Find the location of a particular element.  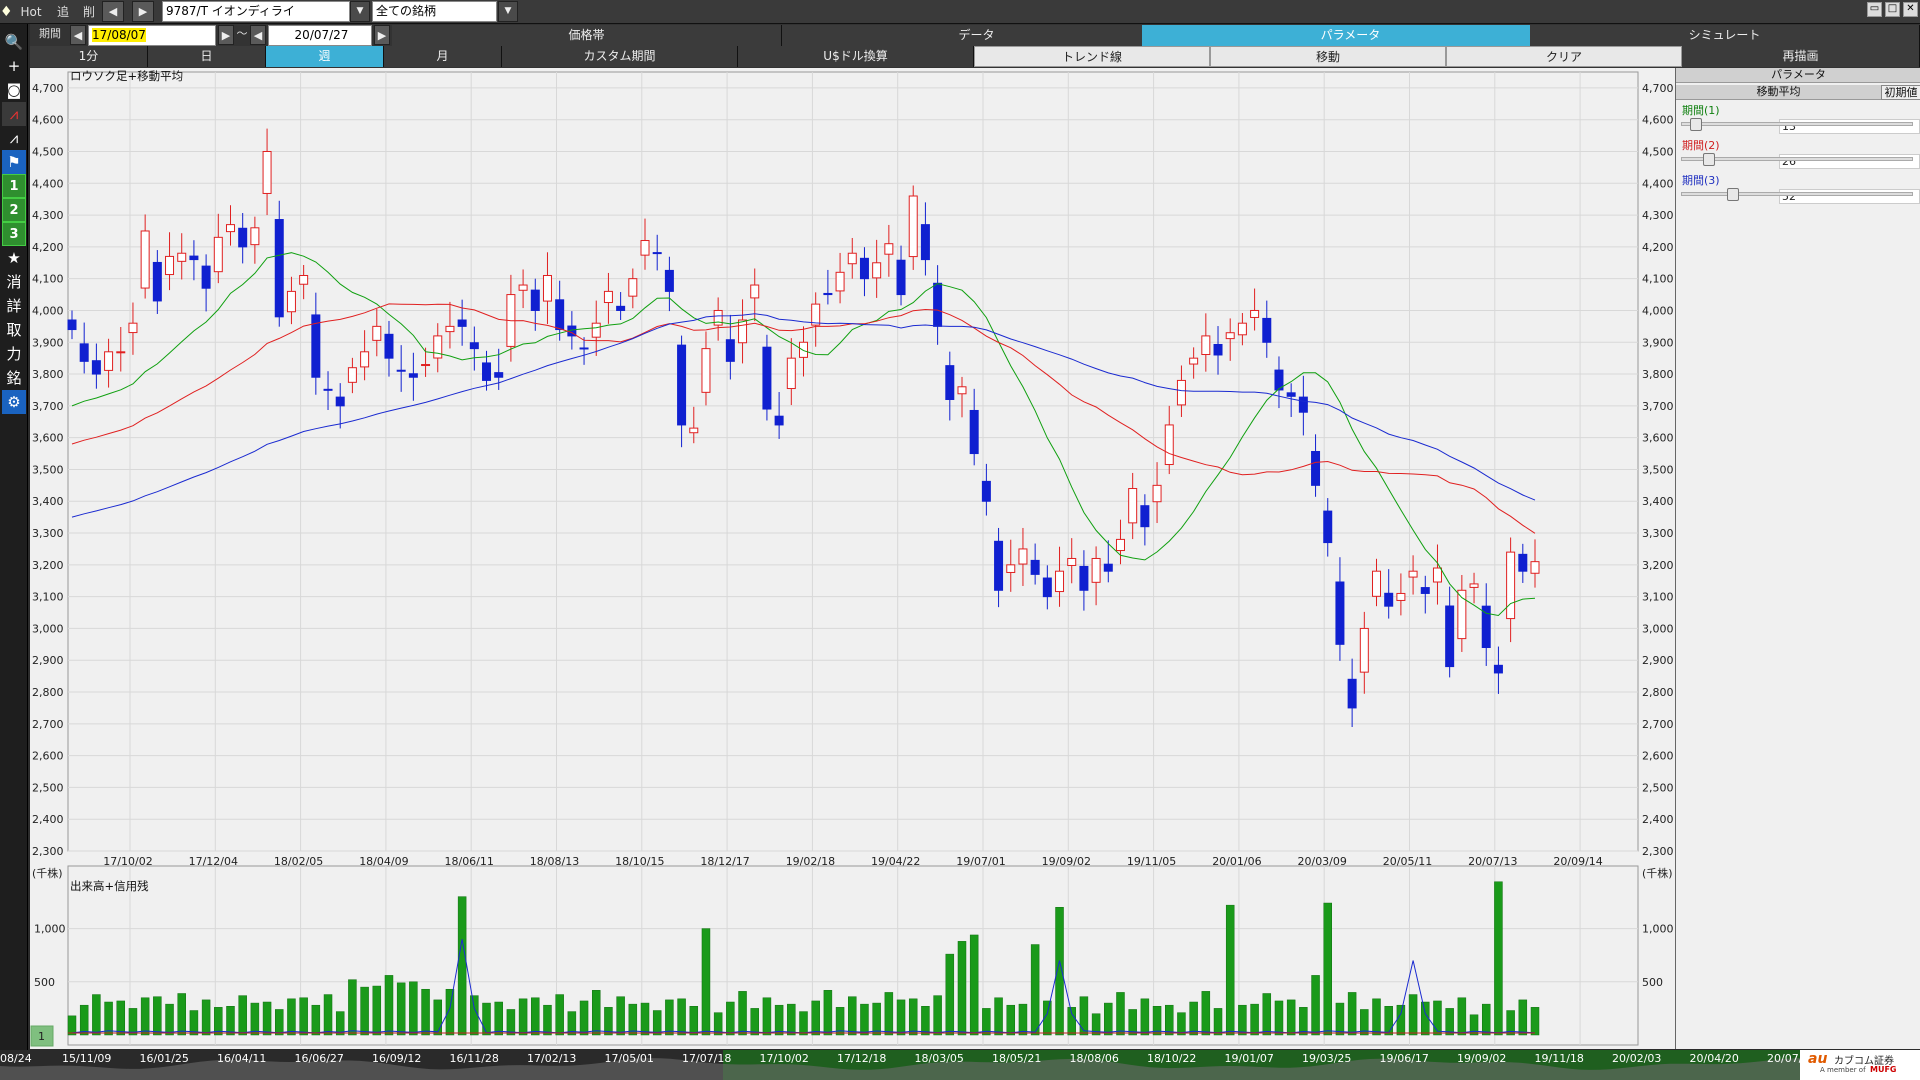

chart-line-icon: ⩘ is located at coordinates (14, 138).